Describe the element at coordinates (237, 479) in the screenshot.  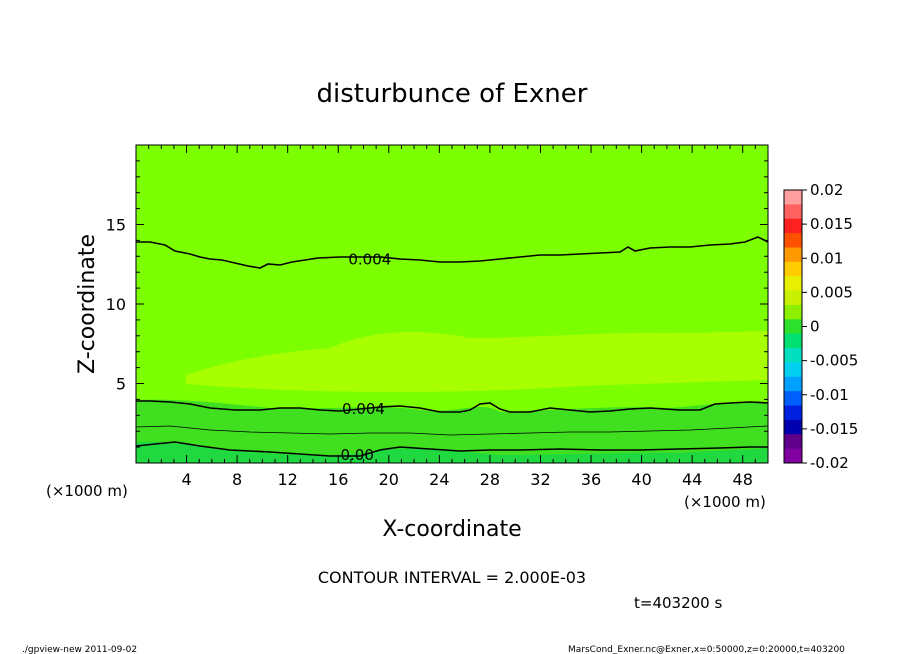
I see `x-tick-label: 8` at that location.